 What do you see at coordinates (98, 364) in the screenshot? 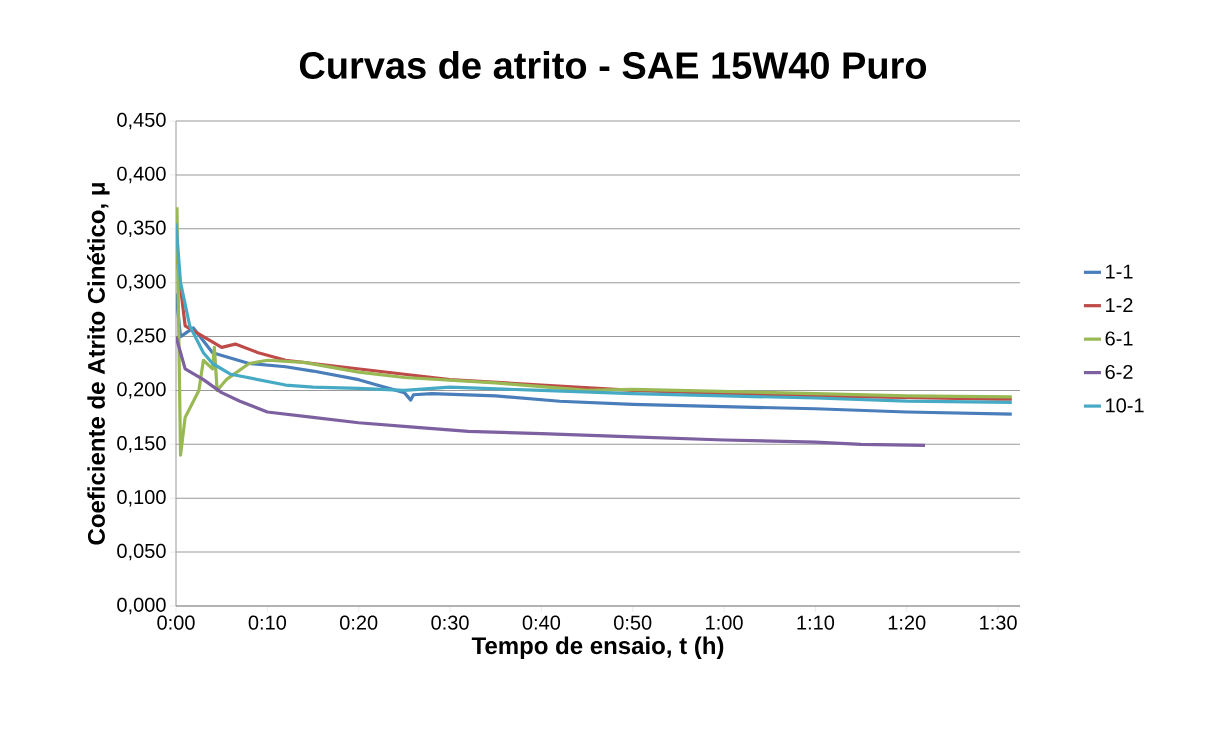
I see `y-axis-title: Coeficiente de Atrito Cinético, μ` at bounding box center [98, 364].